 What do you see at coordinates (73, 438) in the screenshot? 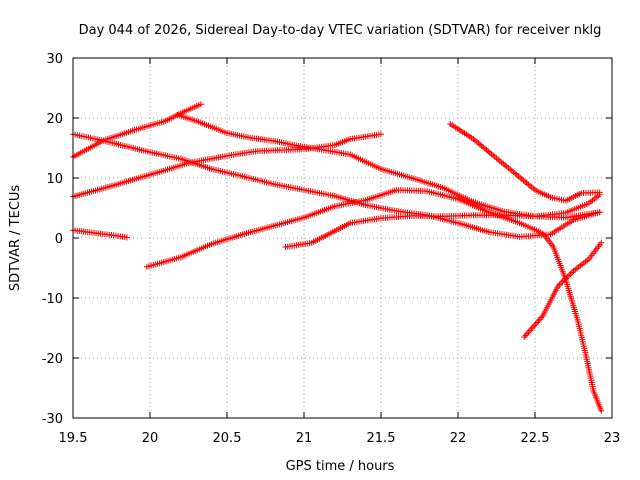
I see `x-tick-label: 19.5` at bounding box center [73, 438].